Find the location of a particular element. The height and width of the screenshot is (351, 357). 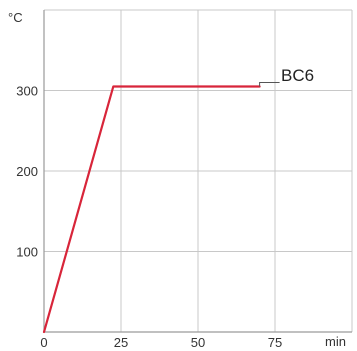

x-tick-label: 0 is located at coordinates (43, 342).